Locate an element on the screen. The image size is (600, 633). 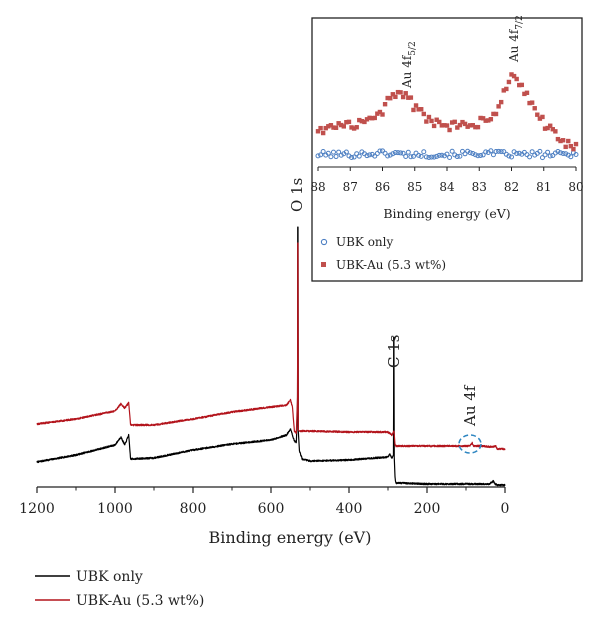
o1s-peak-label: O 1s is located at coordinates (297, 195).